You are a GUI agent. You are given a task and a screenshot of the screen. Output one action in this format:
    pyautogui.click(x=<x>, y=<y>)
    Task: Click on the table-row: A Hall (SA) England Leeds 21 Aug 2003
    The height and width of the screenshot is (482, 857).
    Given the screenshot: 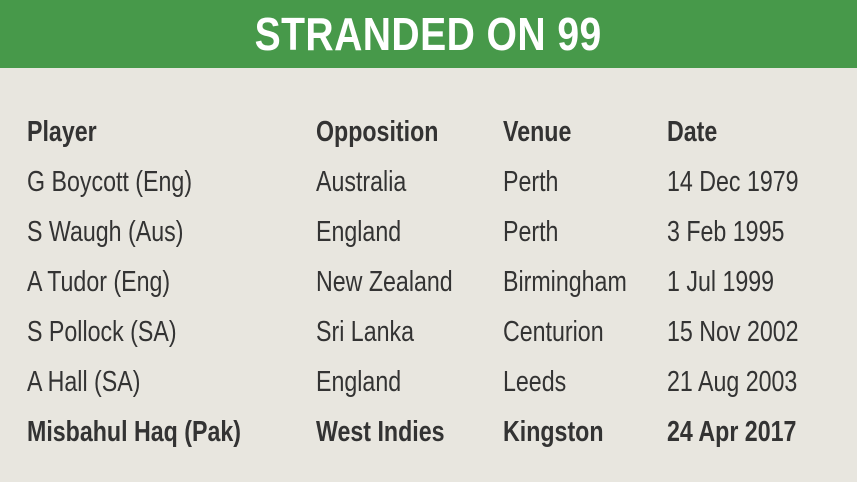 What is the action you would take?
    pyautogui.click(x=428, y=382)
    